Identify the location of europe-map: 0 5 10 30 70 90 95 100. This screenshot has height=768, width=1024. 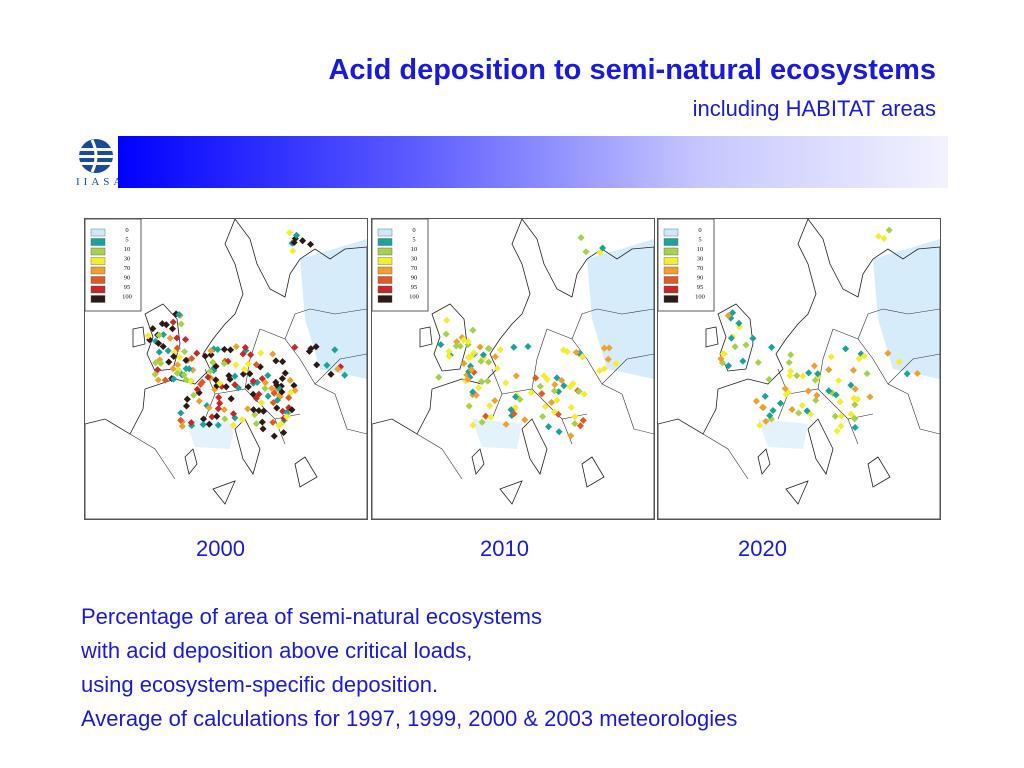
(226, 369).